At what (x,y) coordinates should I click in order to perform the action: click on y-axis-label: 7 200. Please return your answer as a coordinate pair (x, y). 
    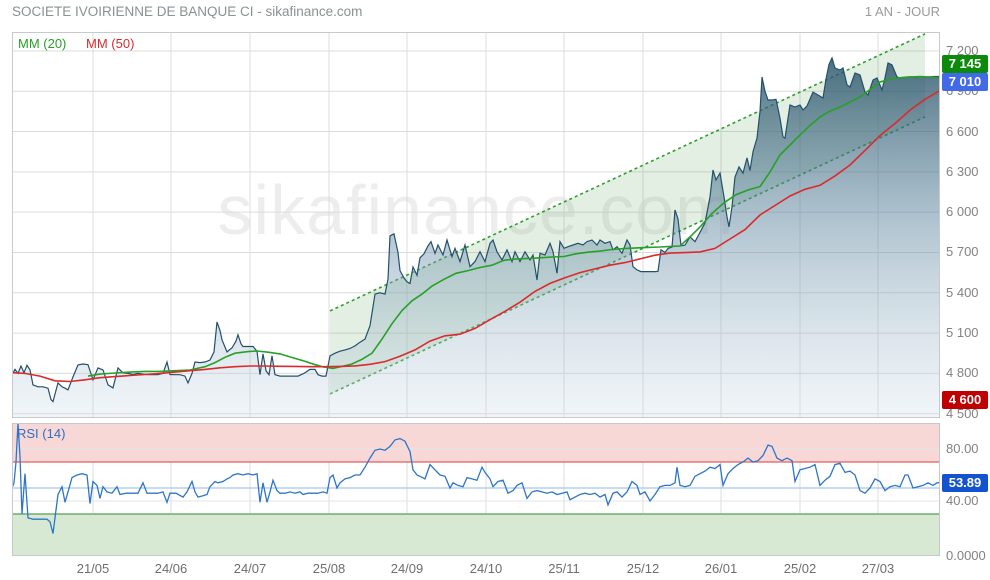
    Looking at the image, I should click on (962, 50).